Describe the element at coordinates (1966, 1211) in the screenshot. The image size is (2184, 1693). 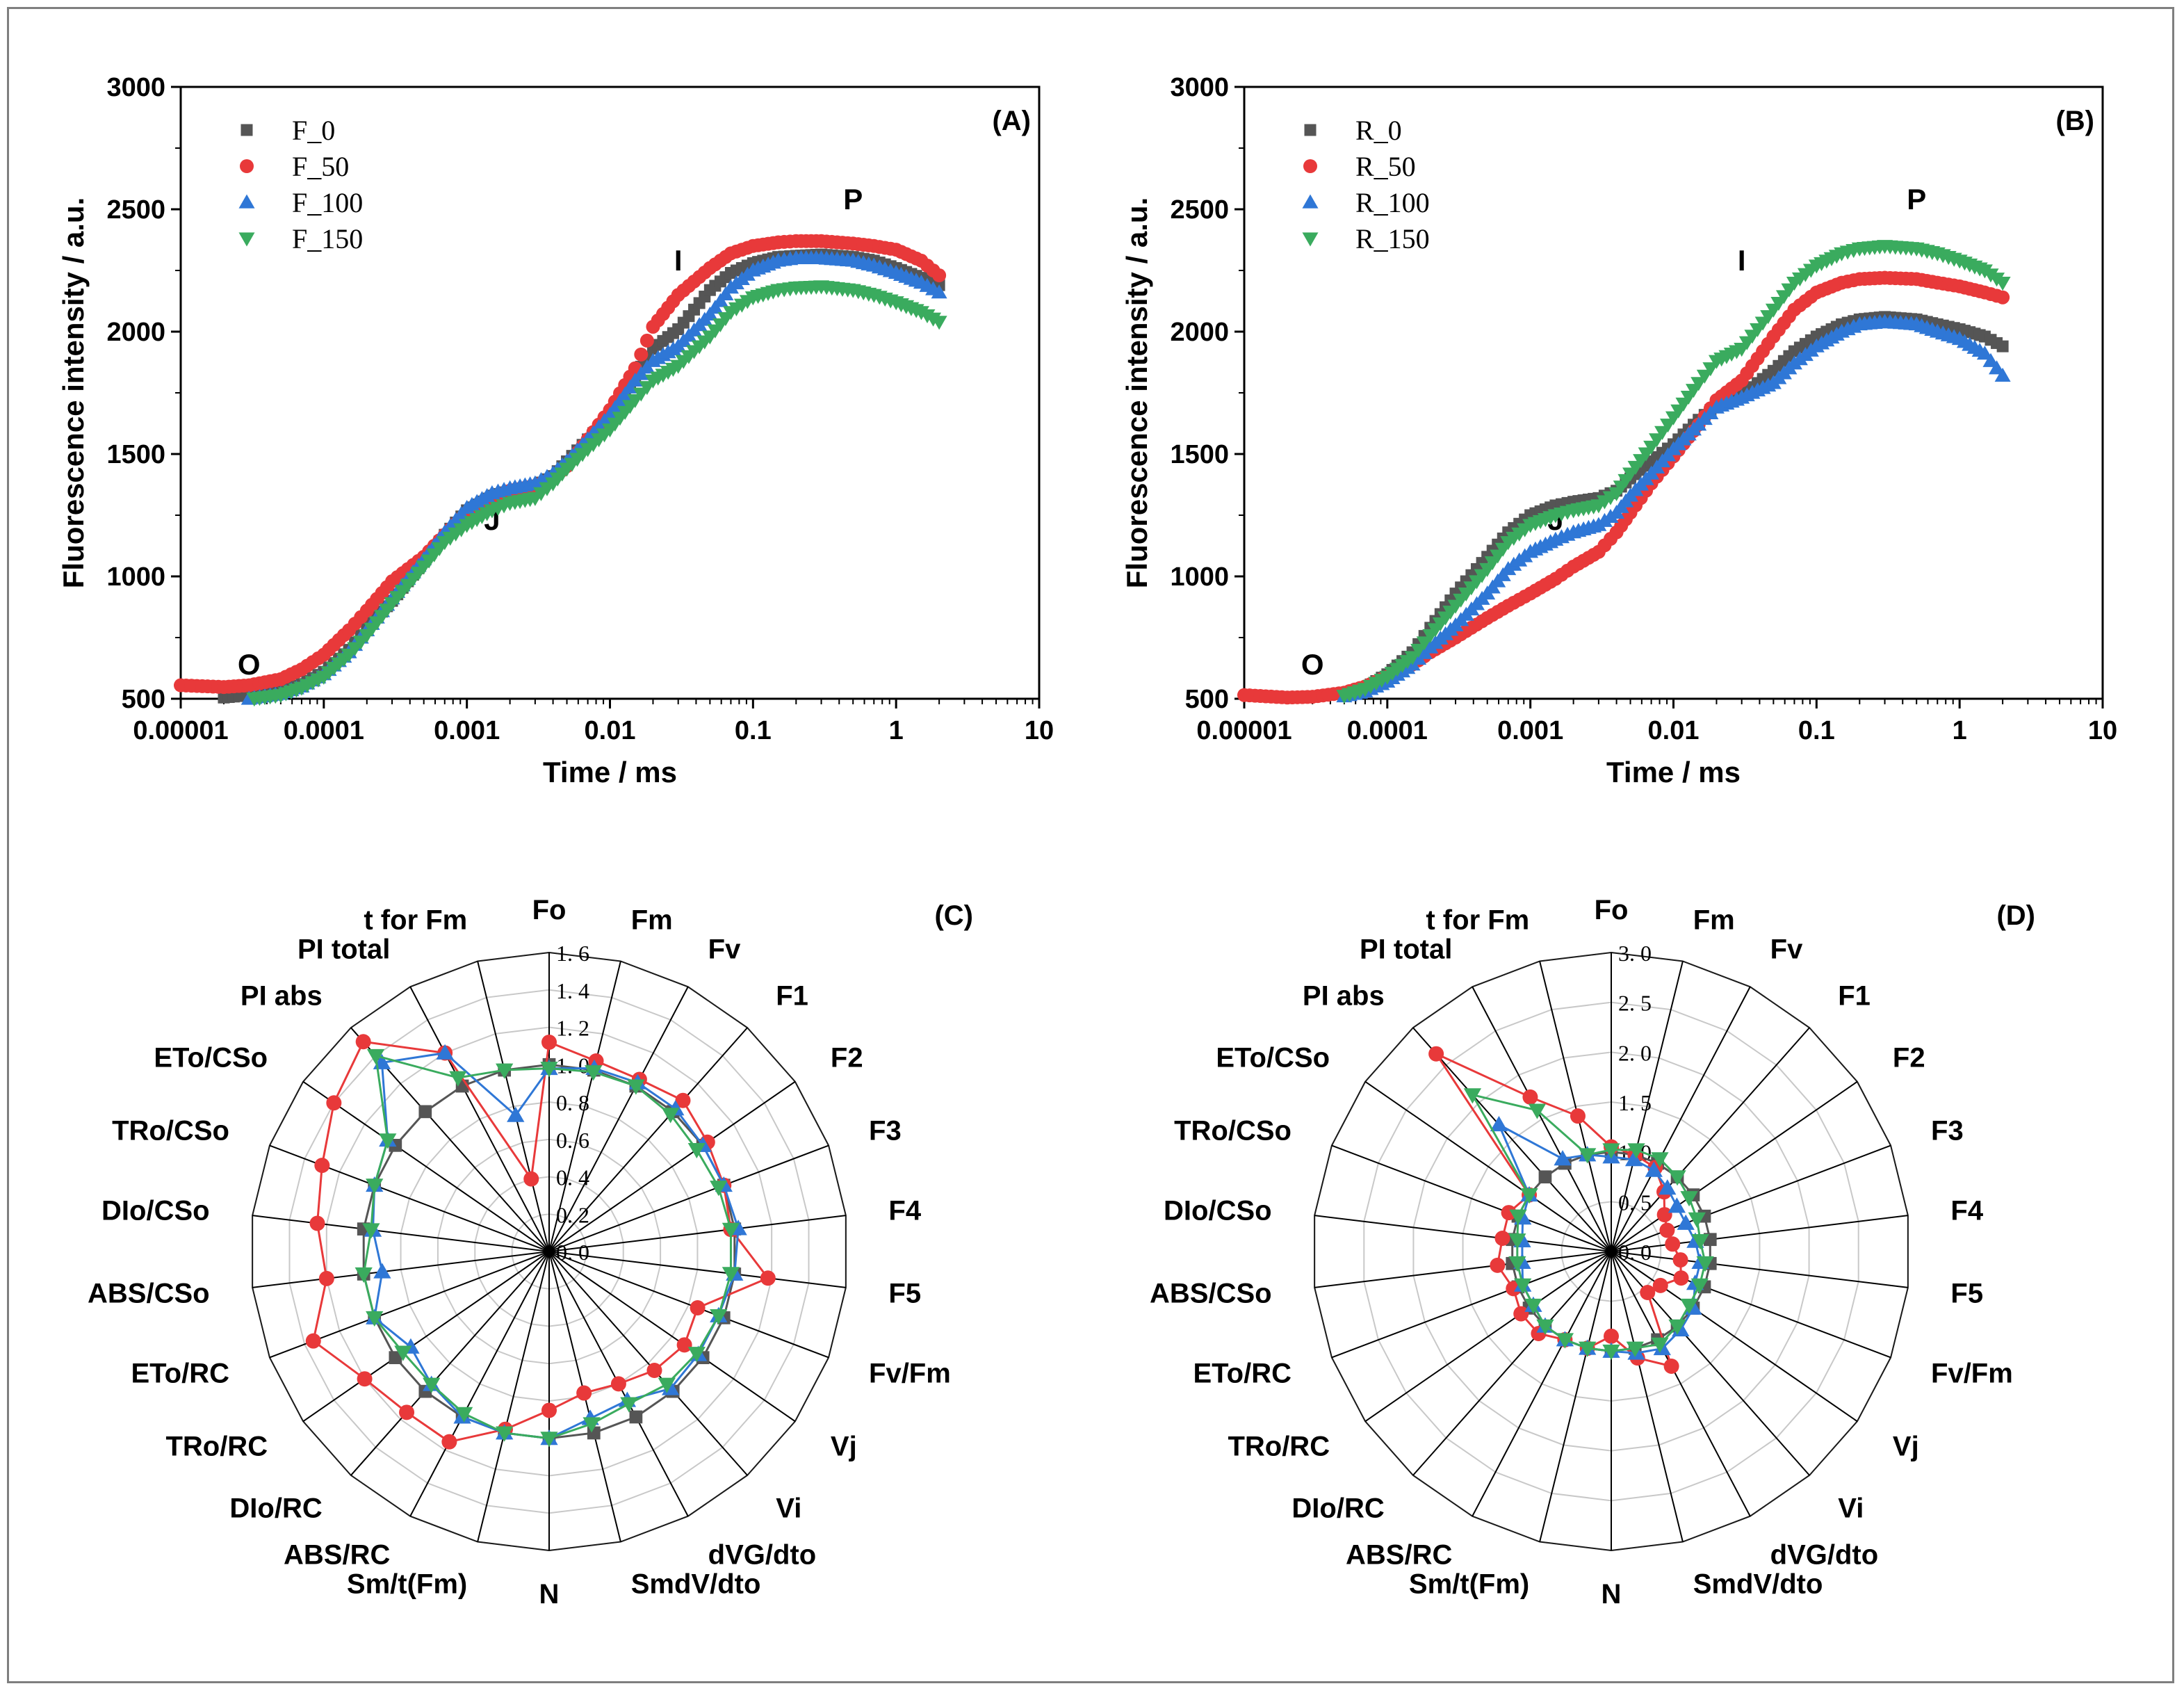
I see `radar-axis-label: F4` at that location.